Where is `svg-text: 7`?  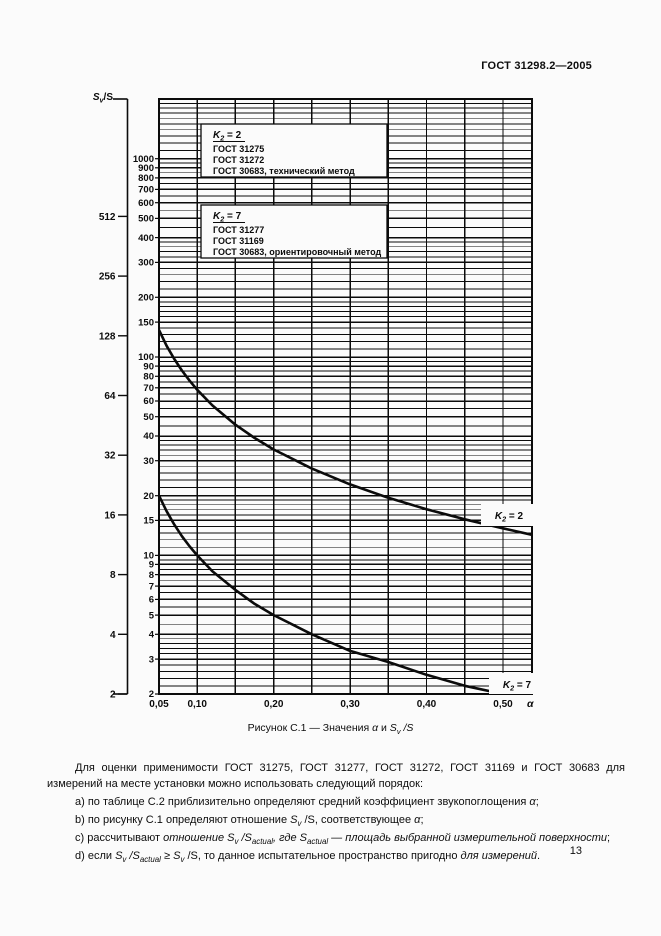
svg-text: 7 is located at coordinates (151, 586).